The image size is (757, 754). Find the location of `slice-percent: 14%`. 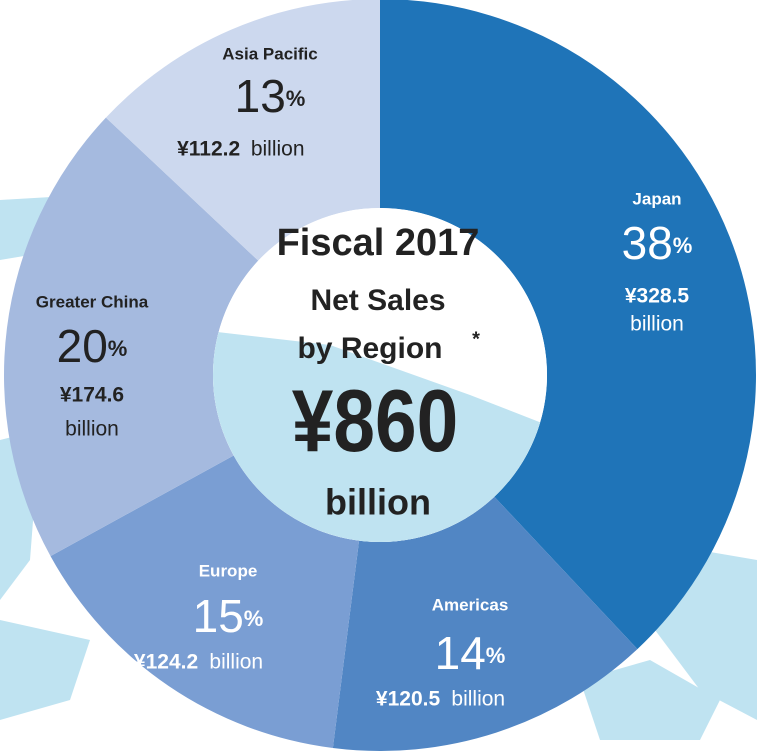

slice-percent: 14% is located at coordinates (470, 653).